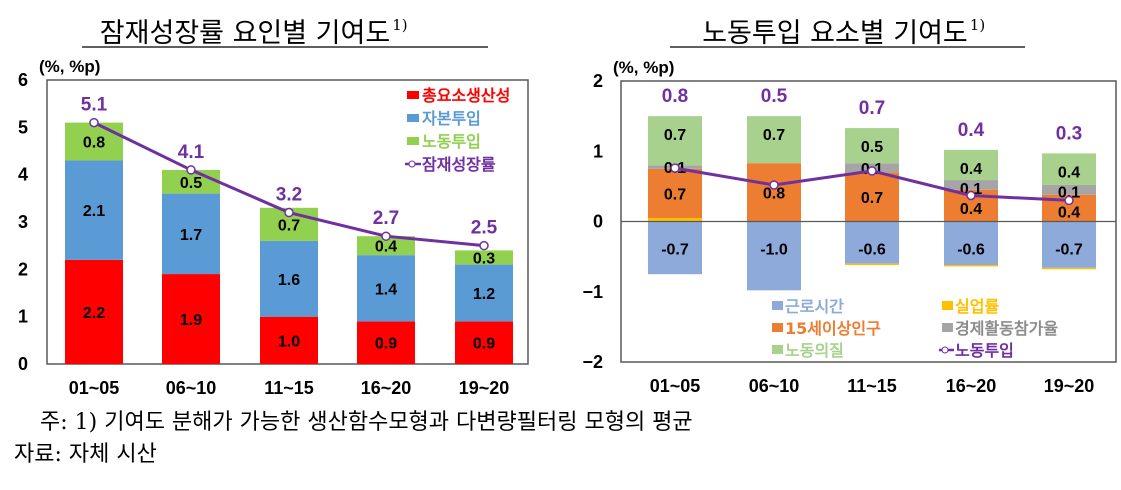 Image resolution: width=1121 pixels, height=490 pixels. What do you see at coordinates (94, 313) in the screenshot?
I see `data-label: 2.2` at bounding box center [94, 313].